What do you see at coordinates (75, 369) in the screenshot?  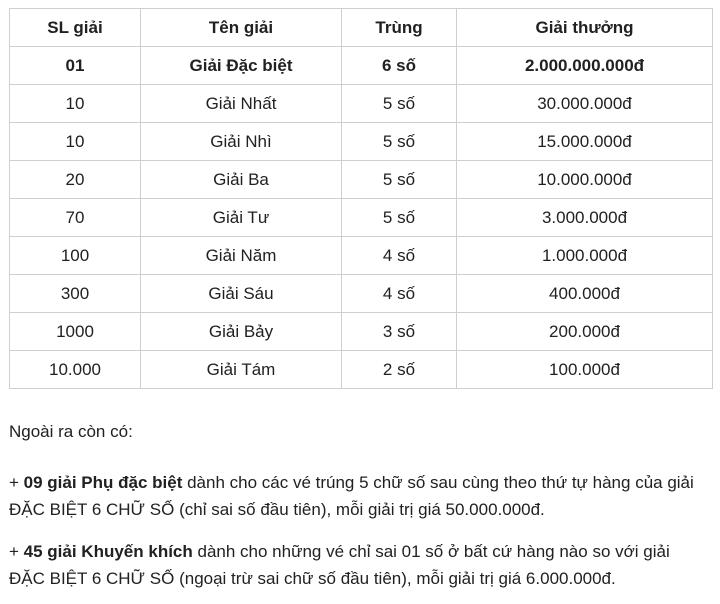 I see `cell-qty: 10.000` at bounding box center [75, 369].